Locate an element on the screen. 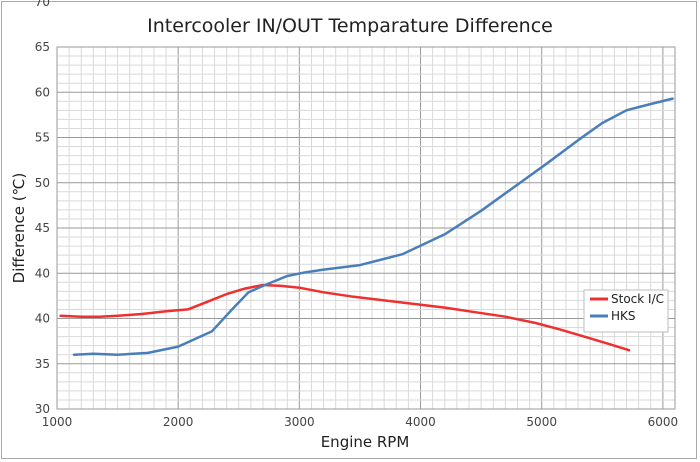 The width and height of the screenshot is (700, 462). series-line-stock-ic is located at coordinates (345, 317).